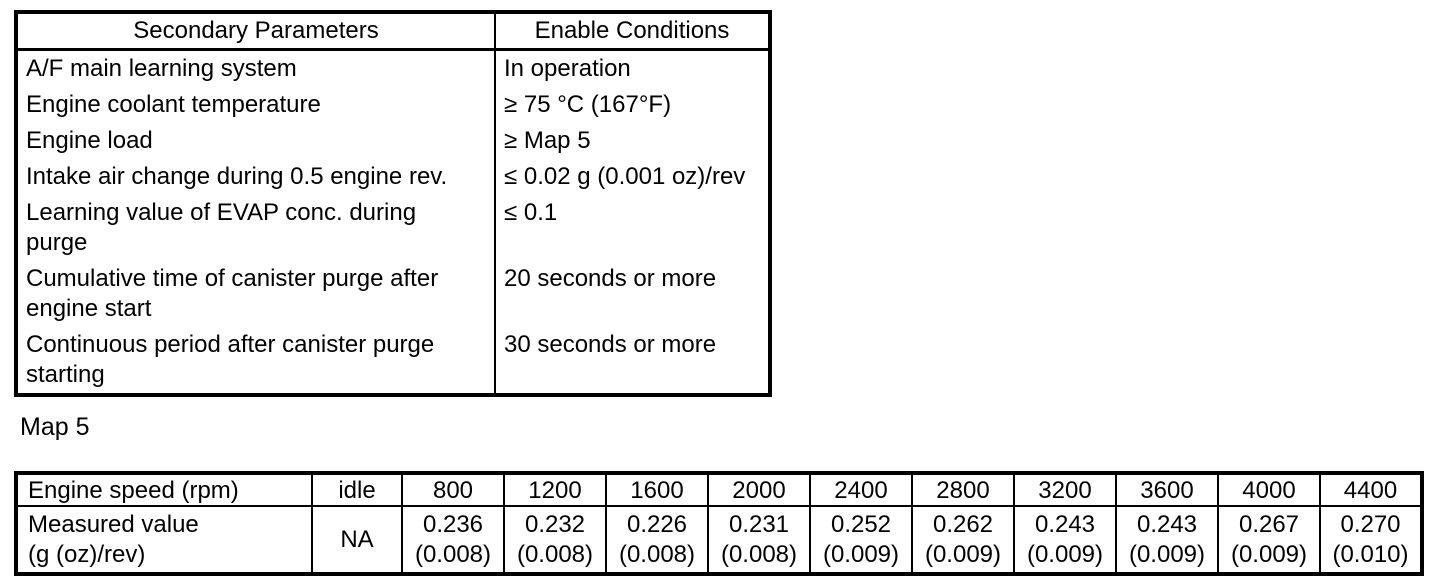 This screenshot has height=584, width=1456. What do you see at coordinates (963, 524) in the screenshot?
I see `value-g: 0.262` at bounding box center [963, 524].